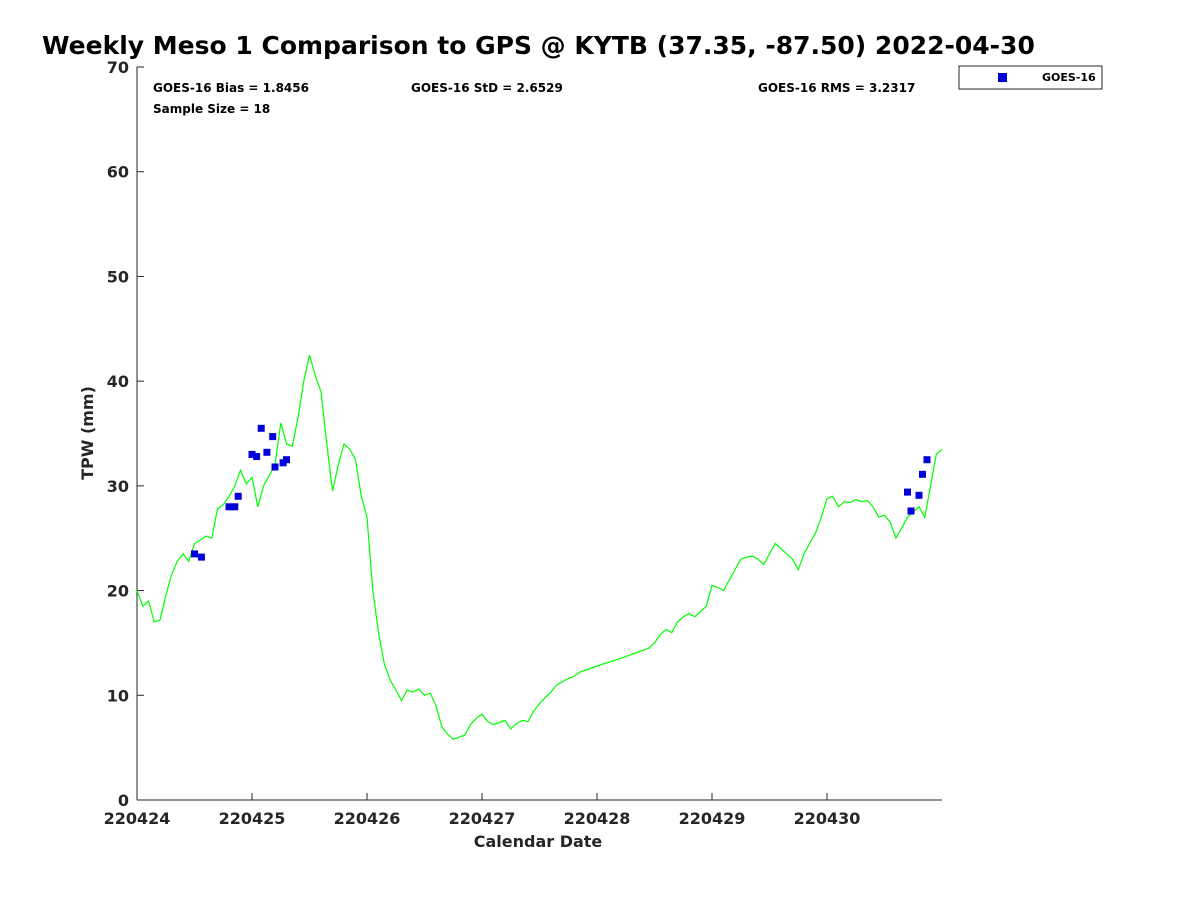 The image size is (1200, 900). I want to click on y-tick-label: 50, so click(118, 276).